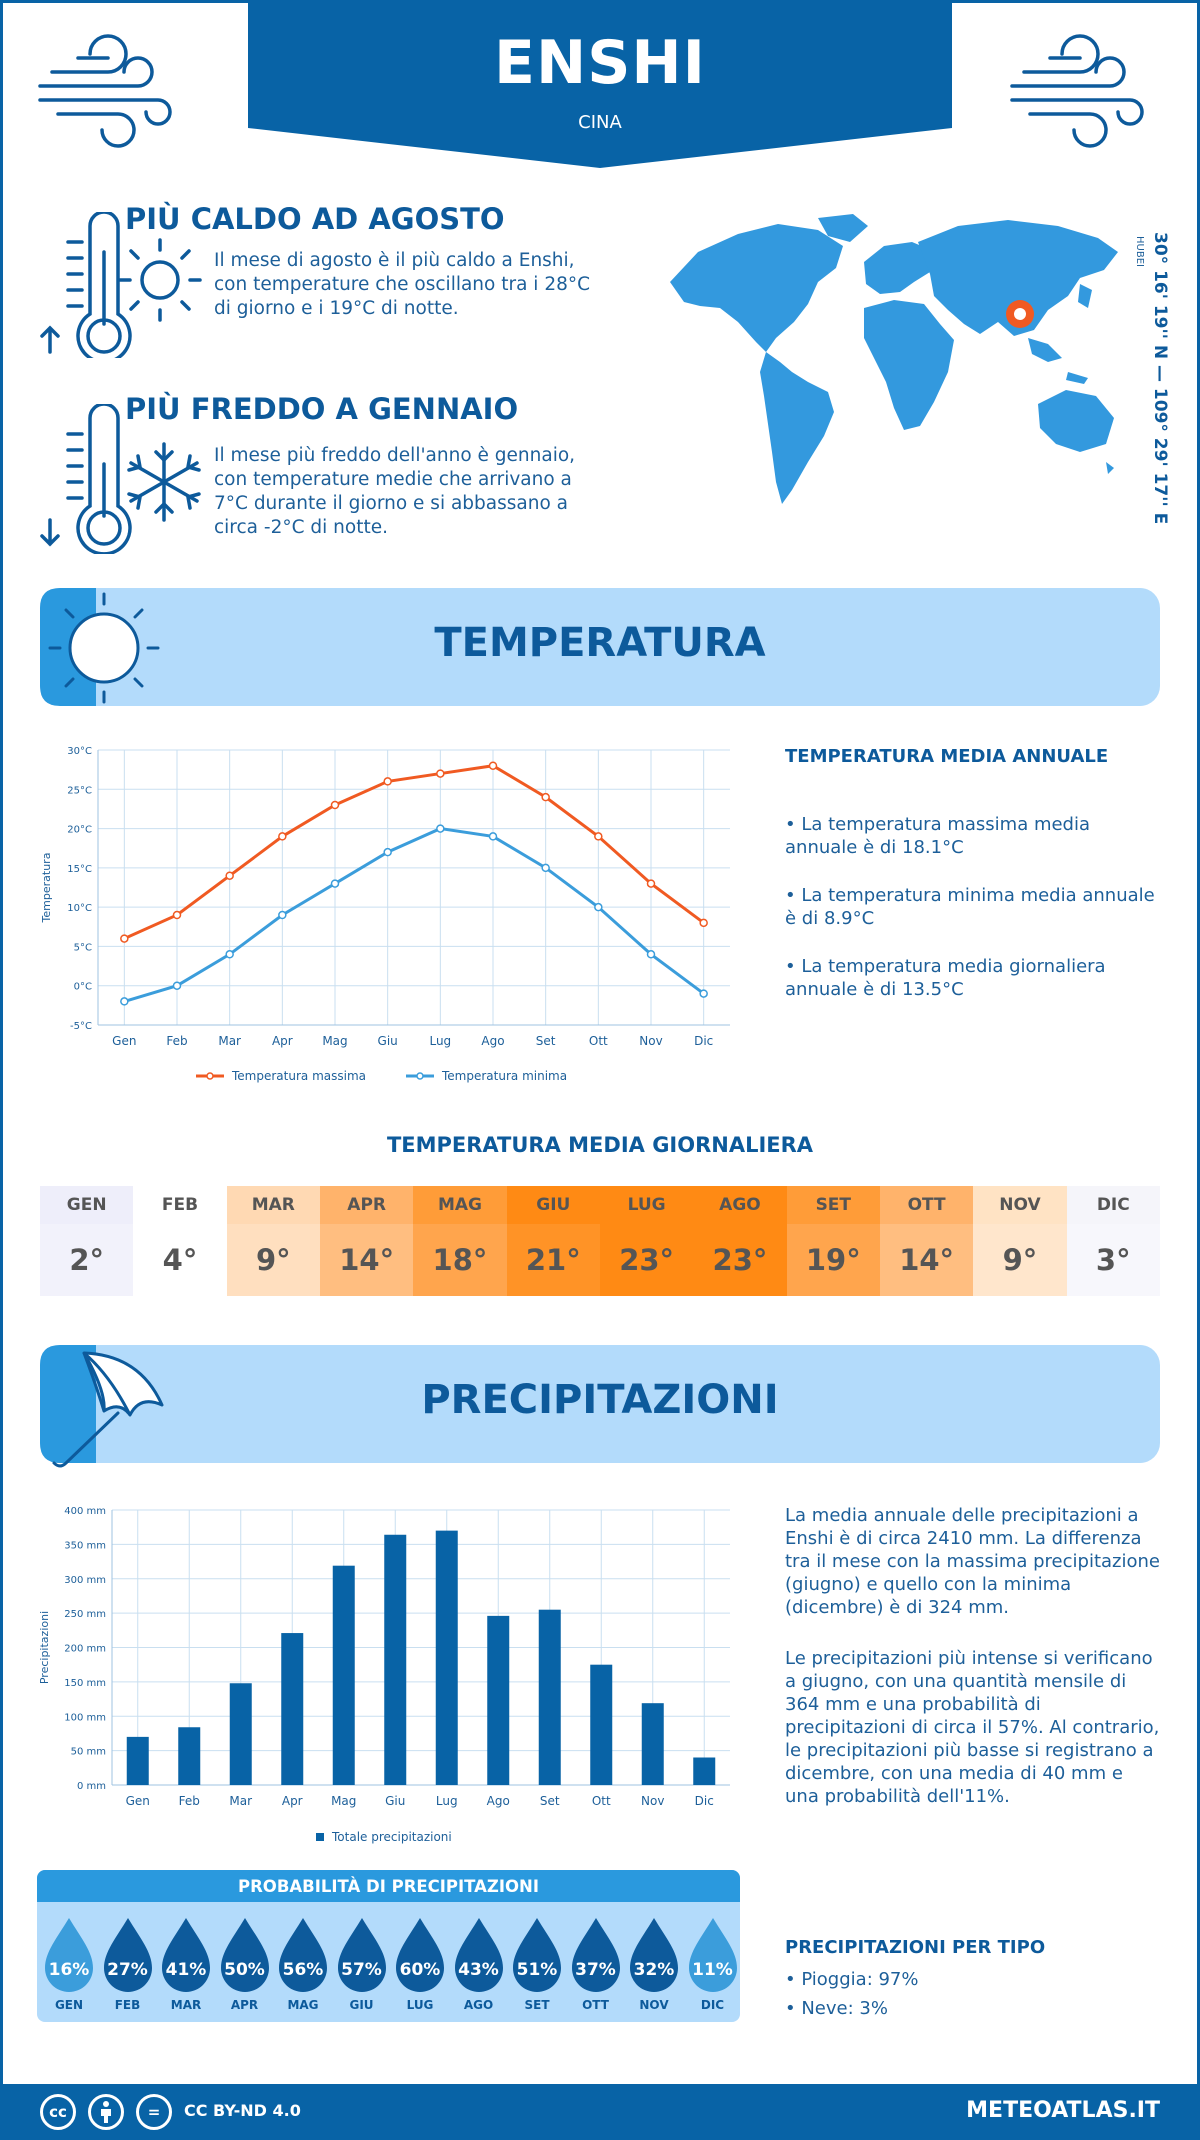 Image resolution: width=1200 pixels, height=2140 pixels. What do you see at coordinates (245, 1966) in the screenshot?
I see `precip-drop: 50% APR` at bounding box center [245, 1966].